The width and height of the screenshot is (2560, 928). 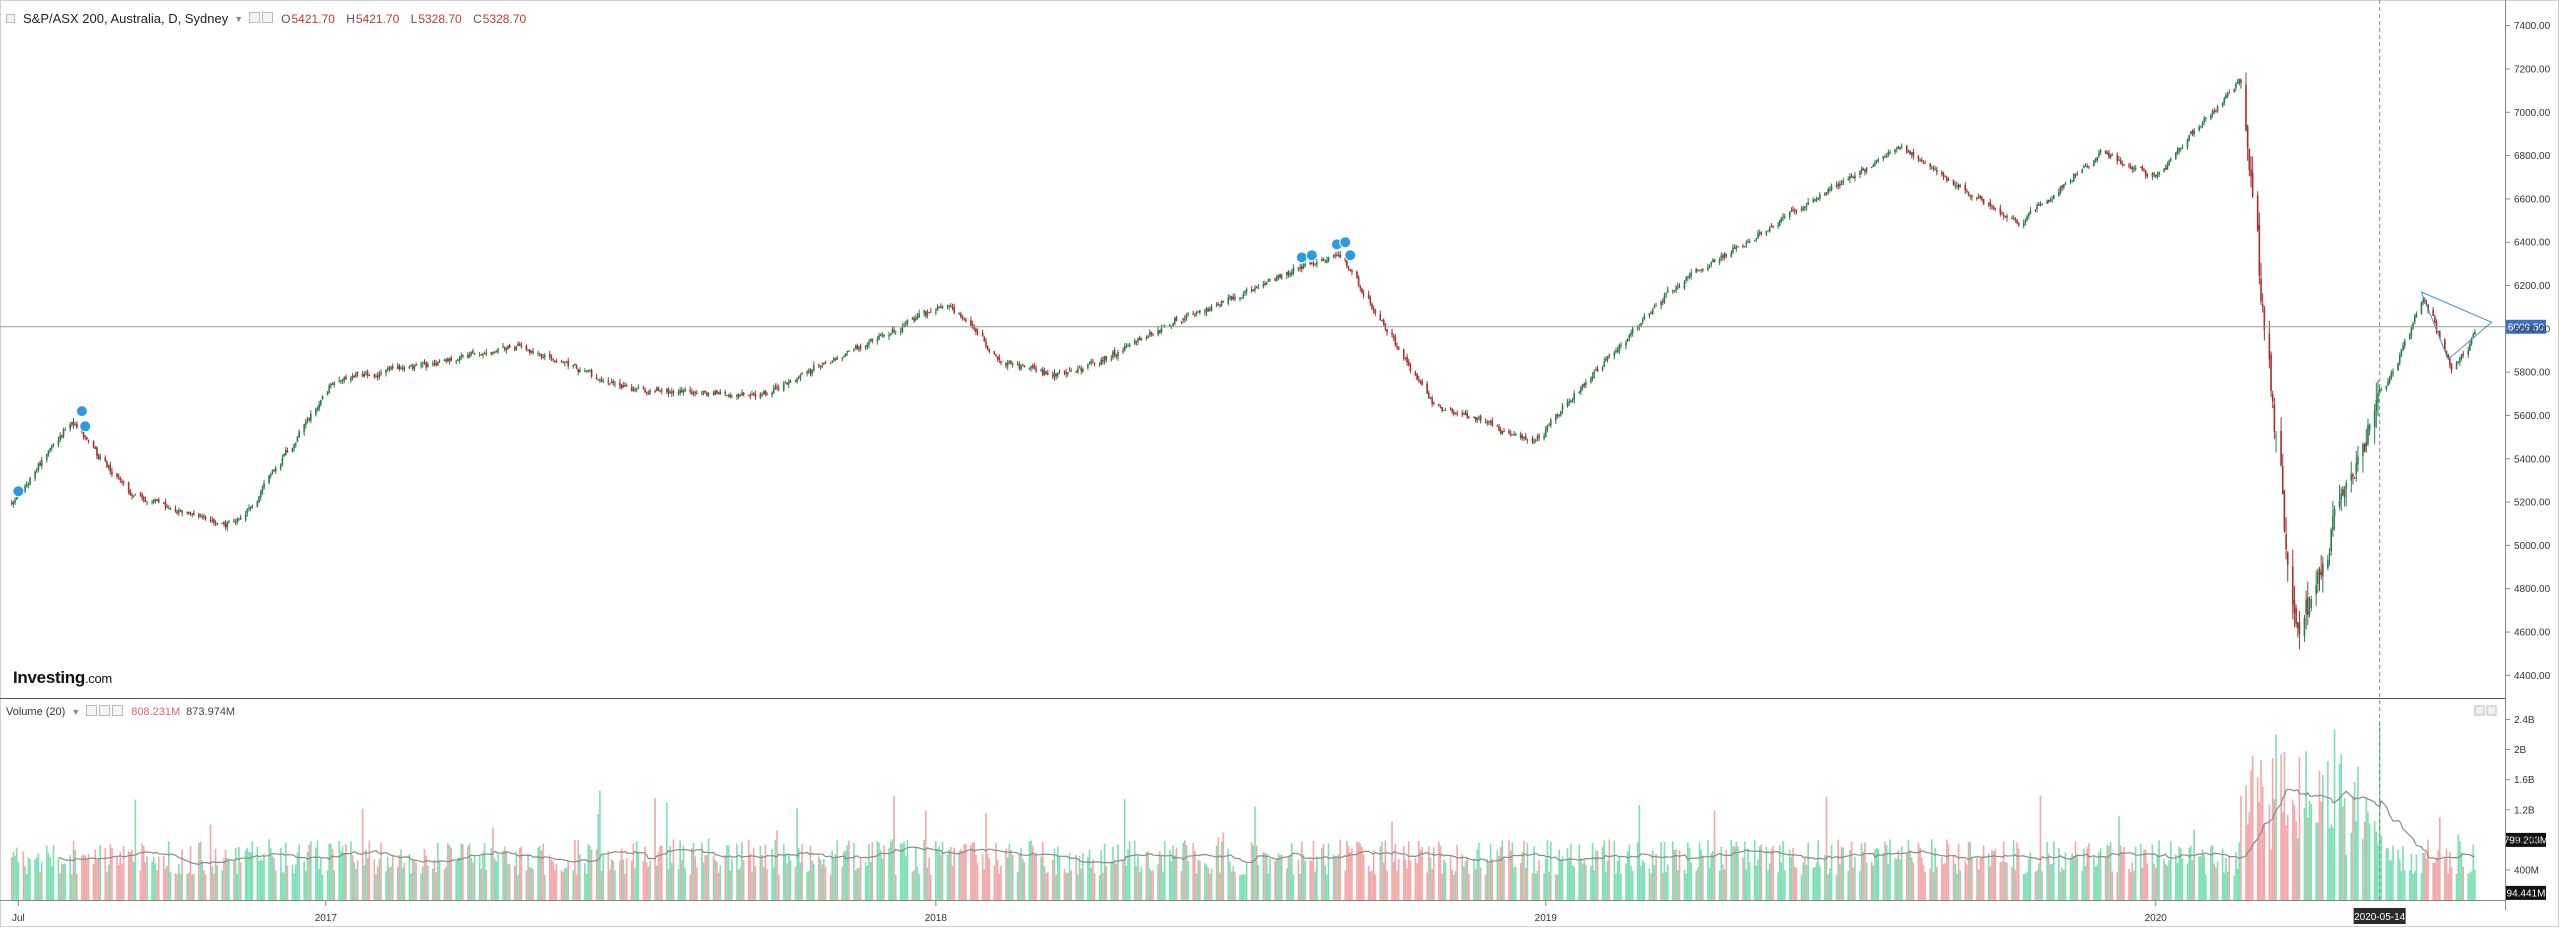 What do you see at coordinates (105, 712) in the screenshot?
I see `volume-settings-box-icon` at bounding box center [105, 712].